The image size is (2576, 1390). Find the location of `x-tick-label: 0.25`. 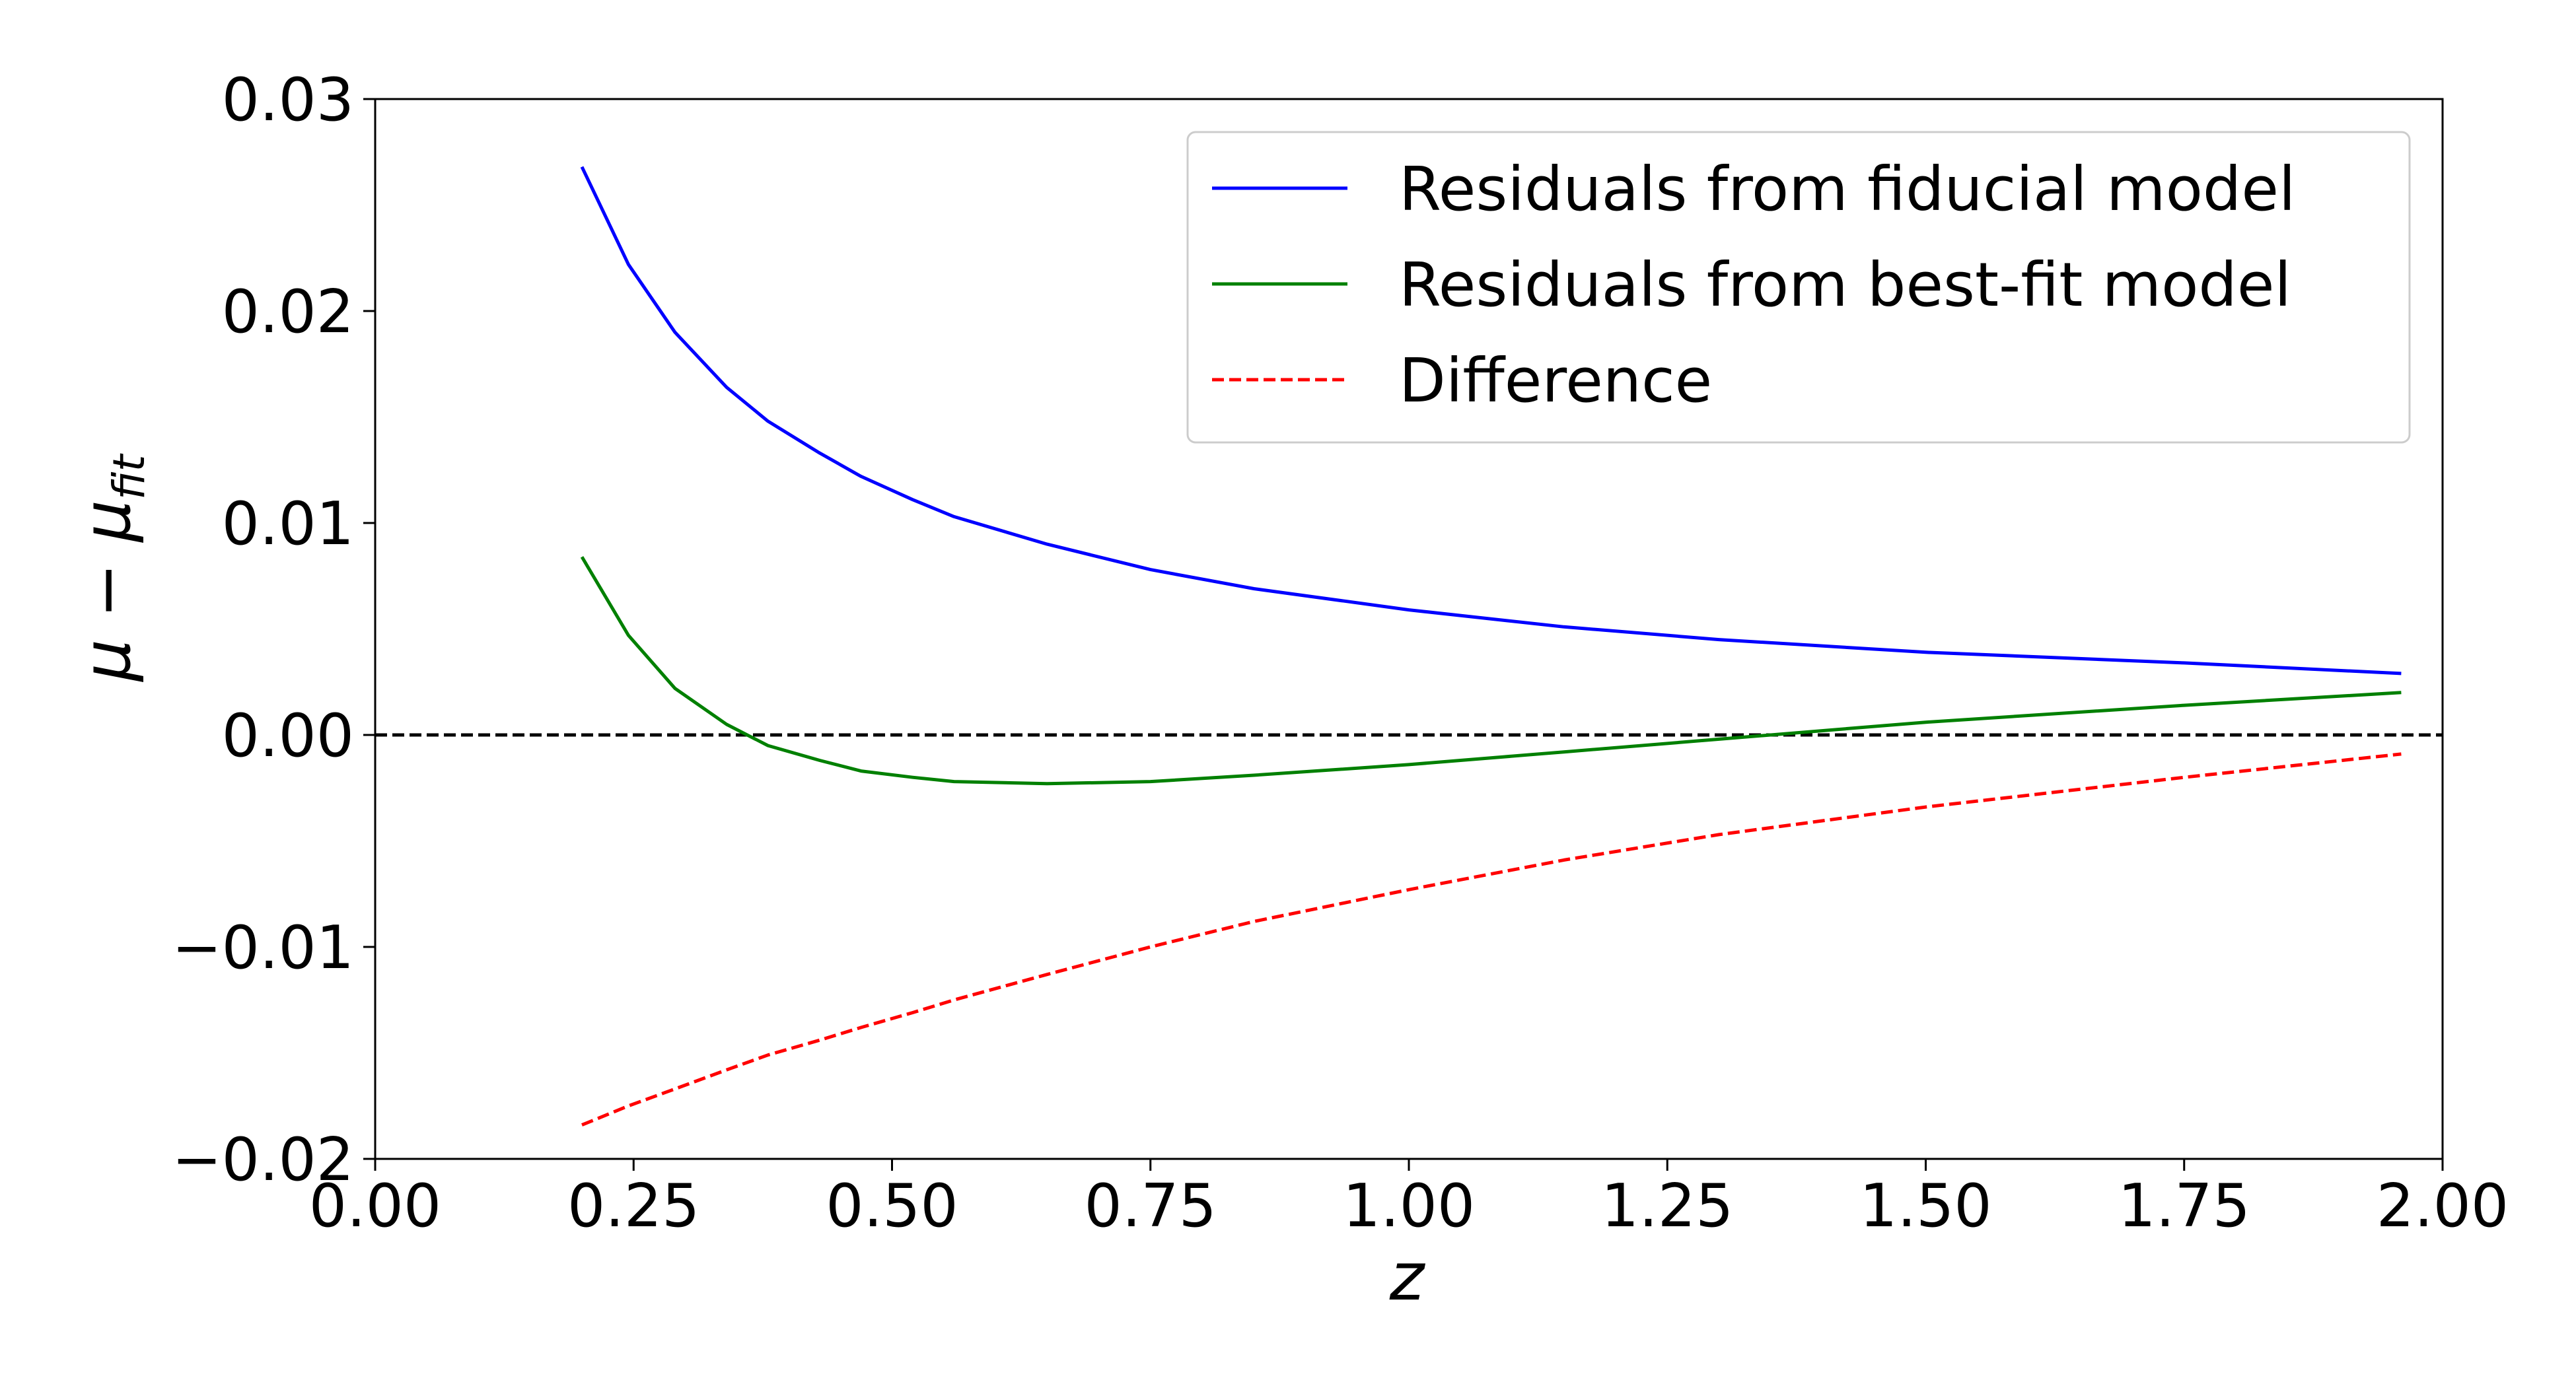

x-tick-label: 0.25 is located at coordinates (633, 1206).